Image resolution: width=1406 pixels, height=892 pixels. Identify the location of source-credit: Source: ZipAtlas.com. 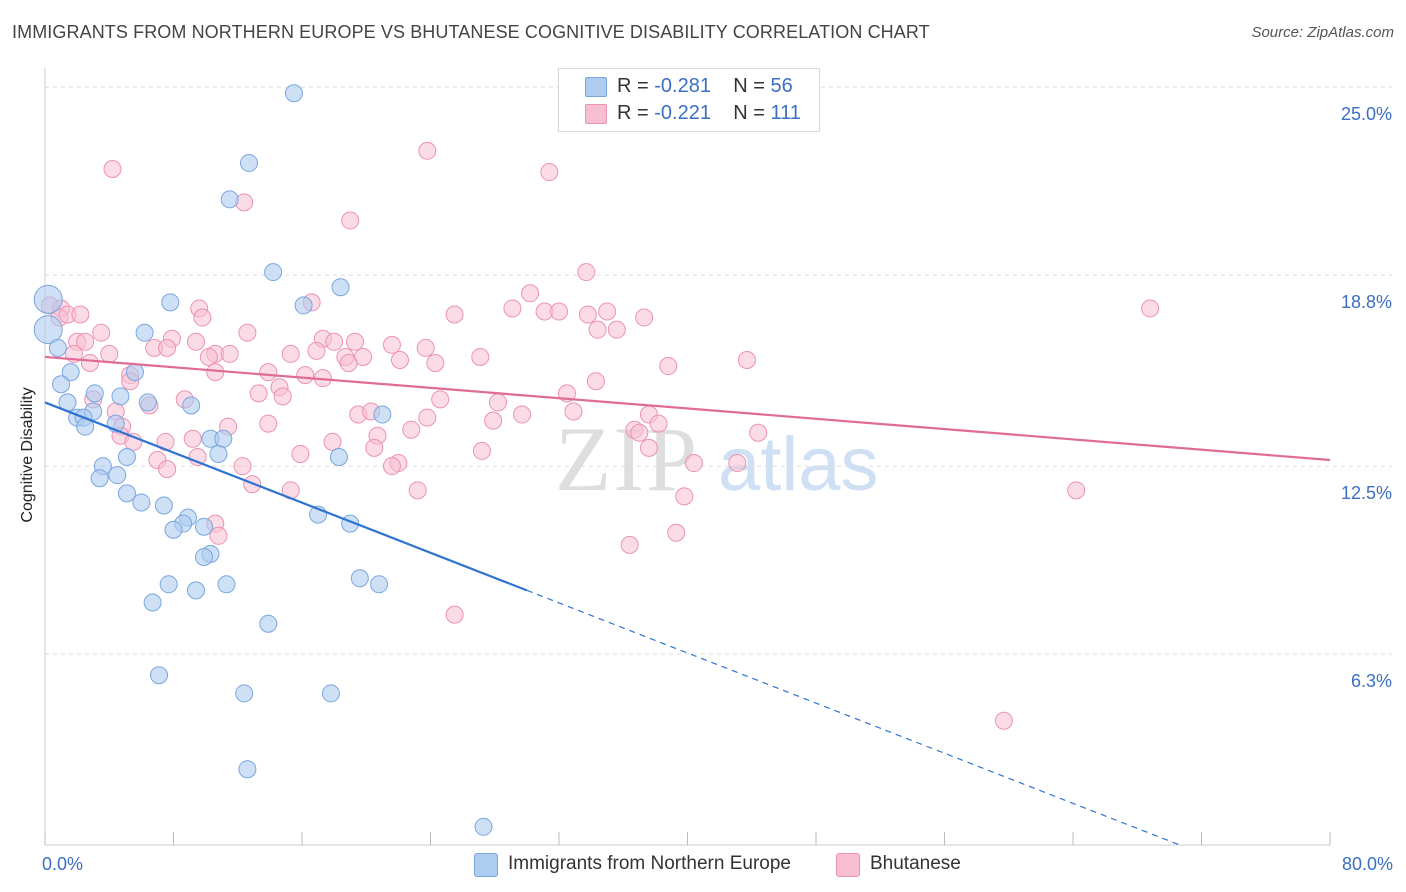
(1322, 32).